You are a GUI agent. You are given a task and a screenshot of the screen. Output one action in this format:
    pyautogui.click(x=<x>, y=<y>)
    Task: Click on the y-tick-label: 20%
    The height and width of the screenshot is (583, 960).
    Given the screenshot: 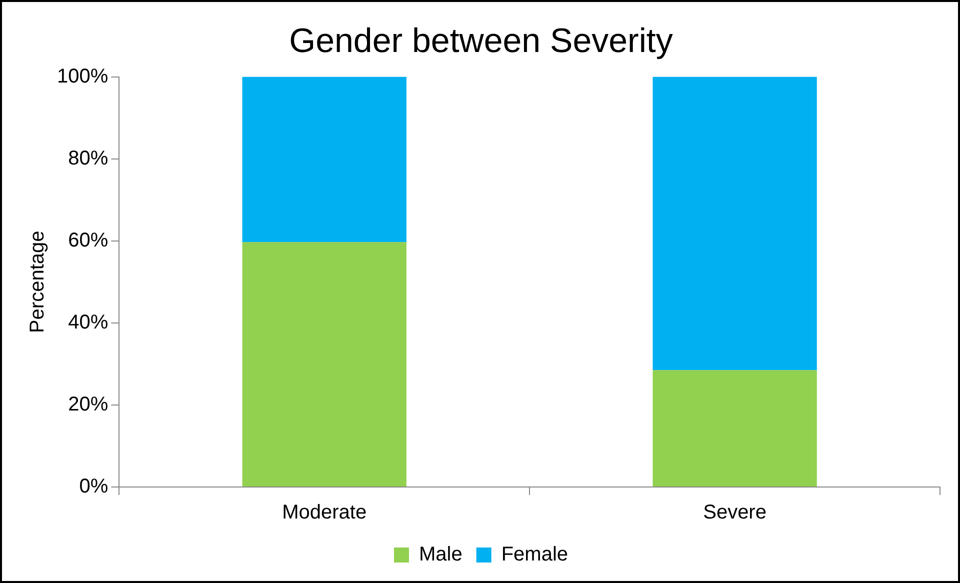 What is the action you would take?
    pyautogui.click(x=88, y=404)
    